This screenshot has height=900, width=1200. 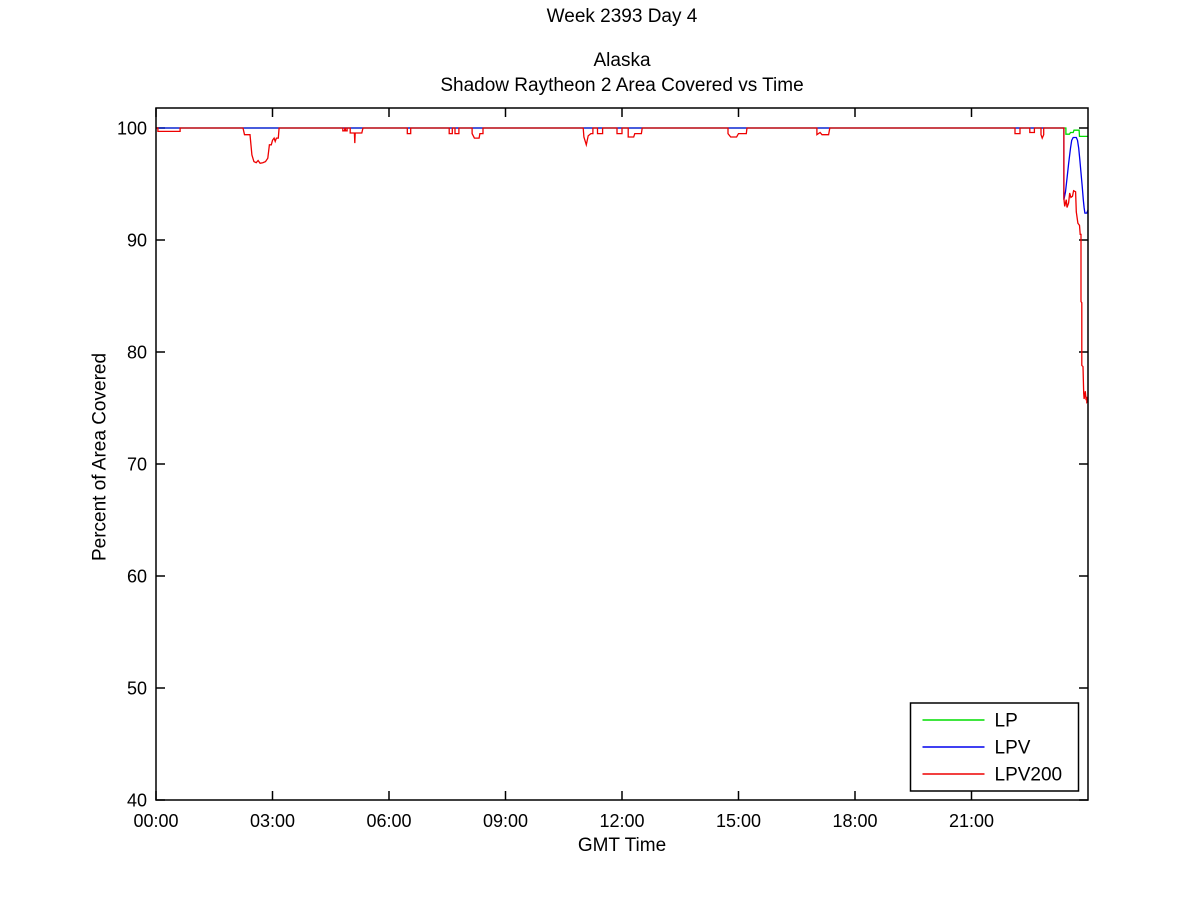 What do you see at coordinates (137, 464) in the screenshot?
I see `y-tick-label: 70` at bounding box center [137, 464].